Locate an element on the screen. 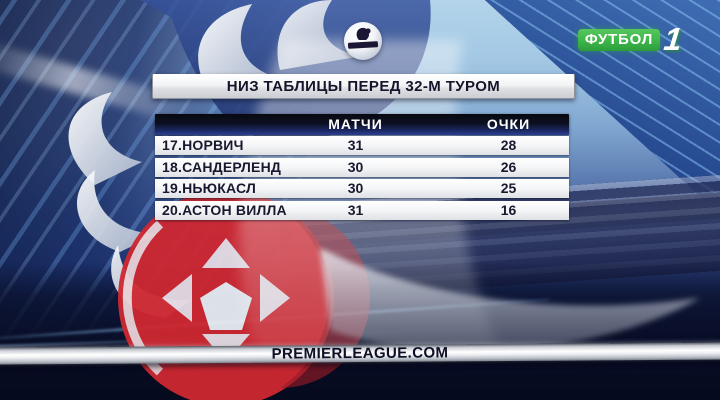 The width and height of the screenshot is (720, 400). footer-url: PREMIERLEAGUE.COM is located at coordinates (360, 353).